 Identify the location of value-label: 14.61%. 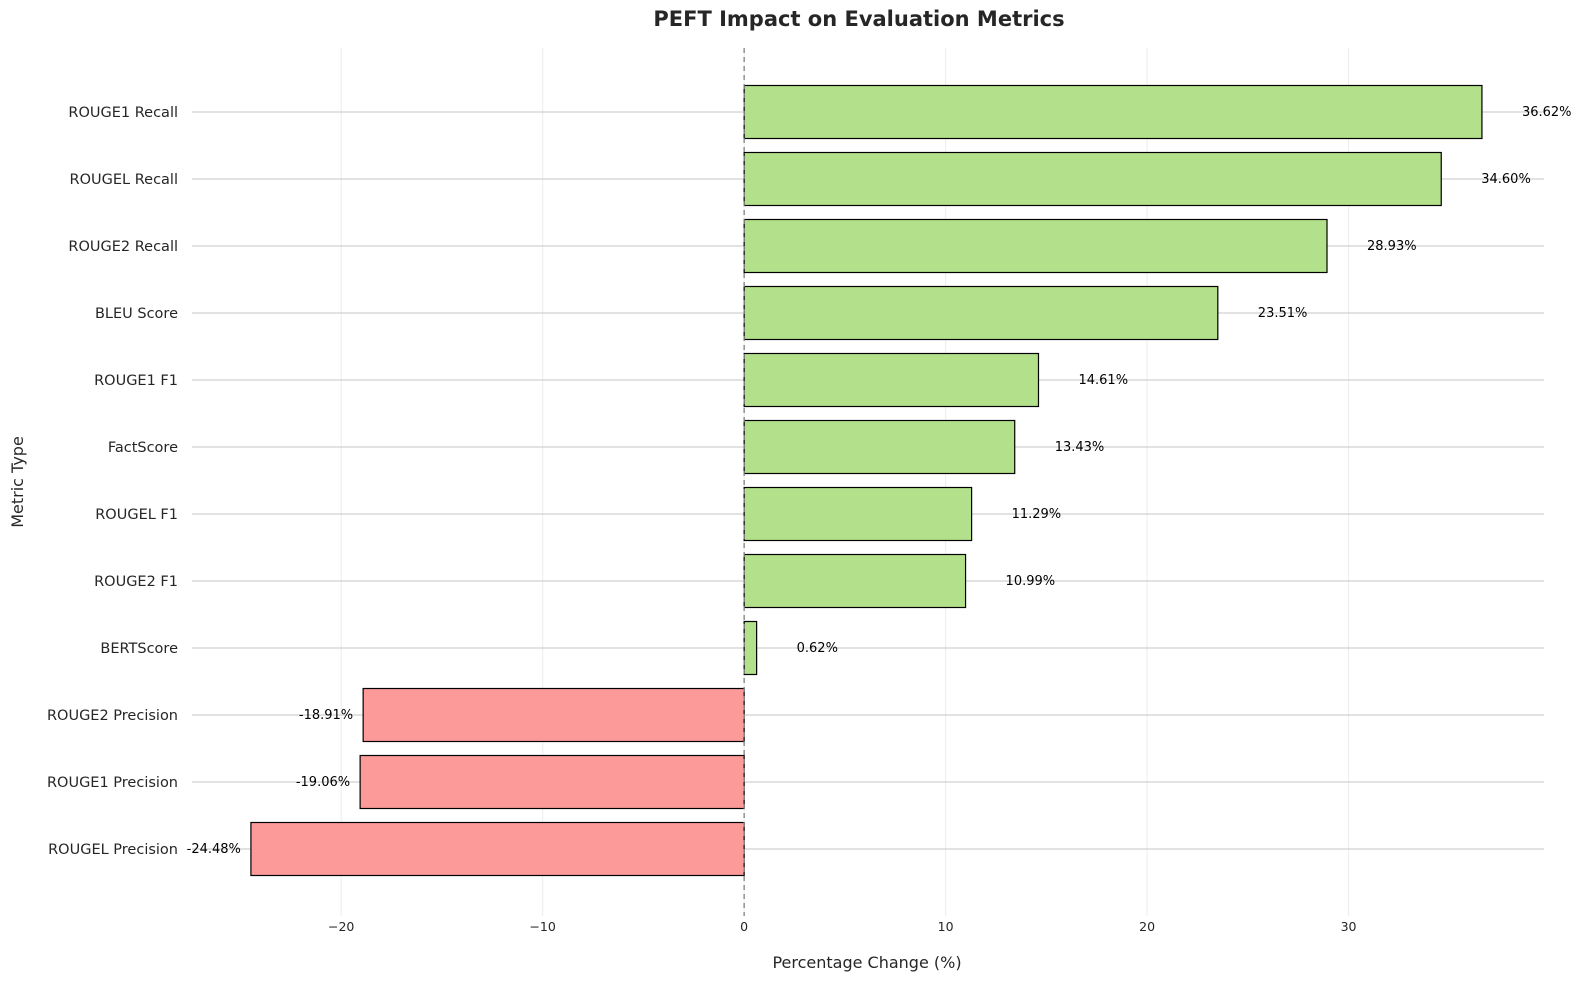
(1103, 380).